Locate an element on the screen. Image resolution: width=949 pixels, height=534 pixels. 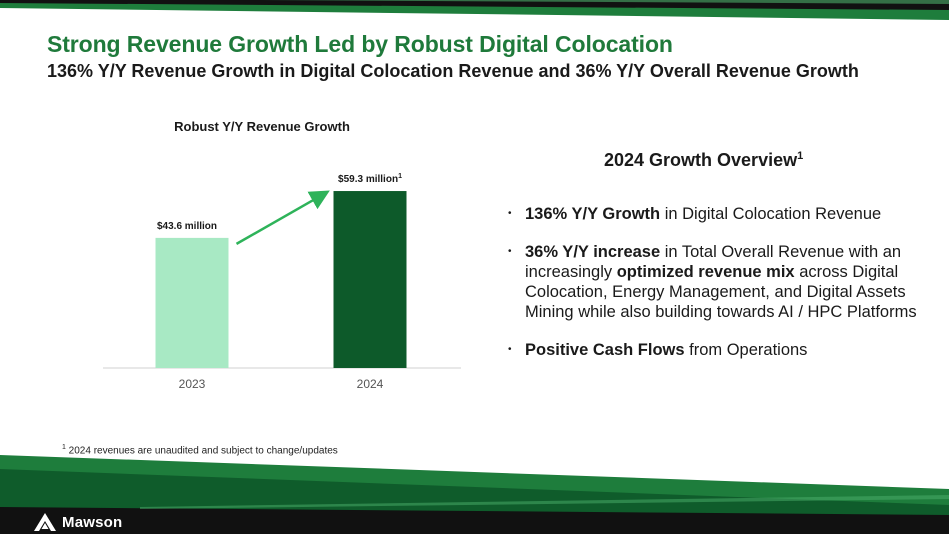
x-tick-label-2023: 2023 is located at coordinates (192, 384).